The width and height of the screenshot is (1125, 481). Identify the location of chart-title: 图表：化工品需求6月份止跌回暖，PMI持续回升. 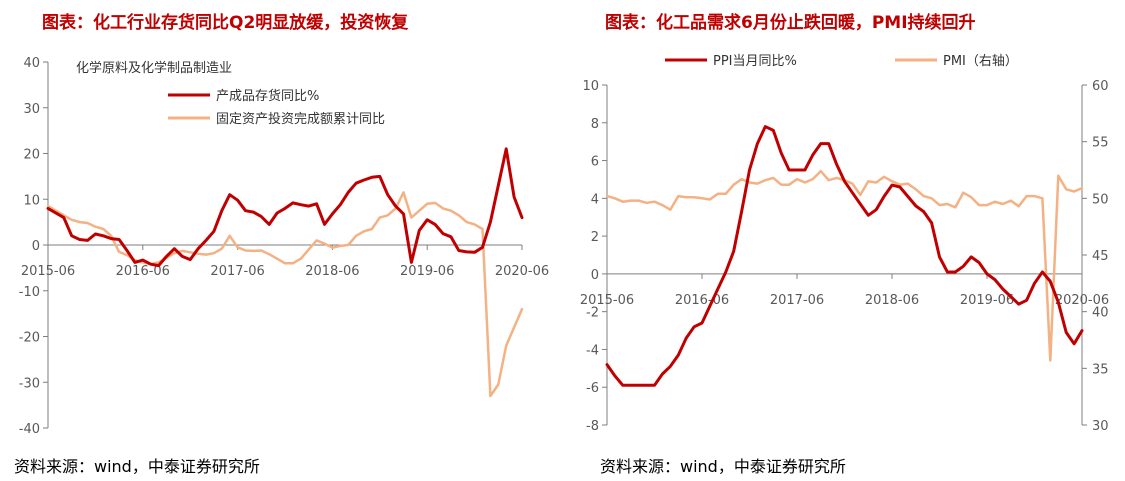
(790, 23).